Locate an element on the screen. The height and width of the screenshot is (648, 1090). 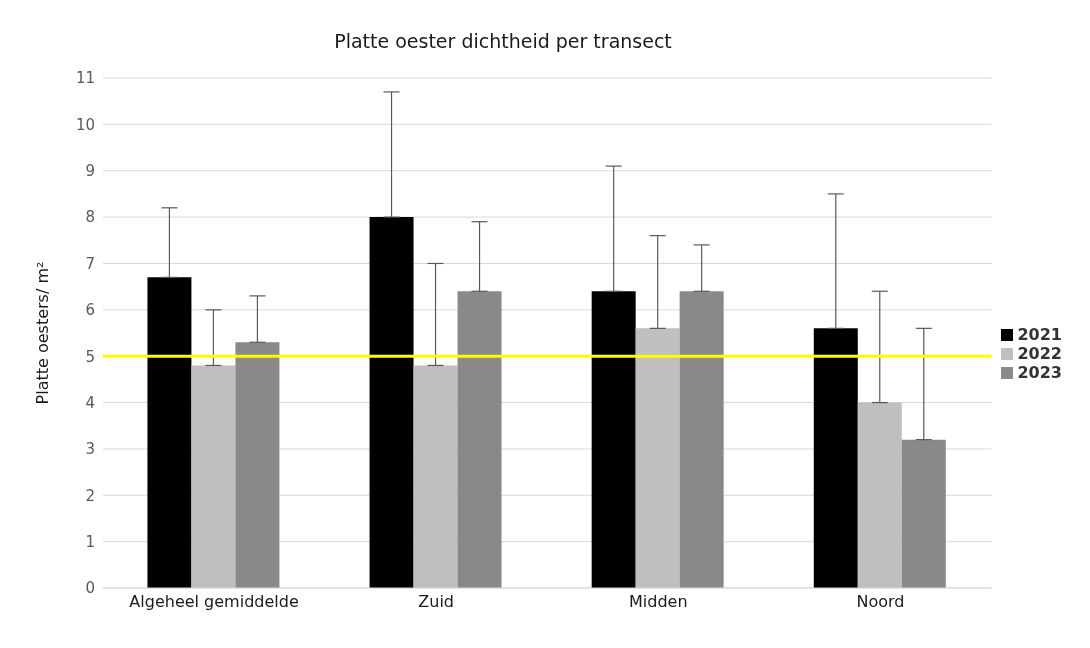
y-tick-label: 11 is located at coordinates (85, 78).